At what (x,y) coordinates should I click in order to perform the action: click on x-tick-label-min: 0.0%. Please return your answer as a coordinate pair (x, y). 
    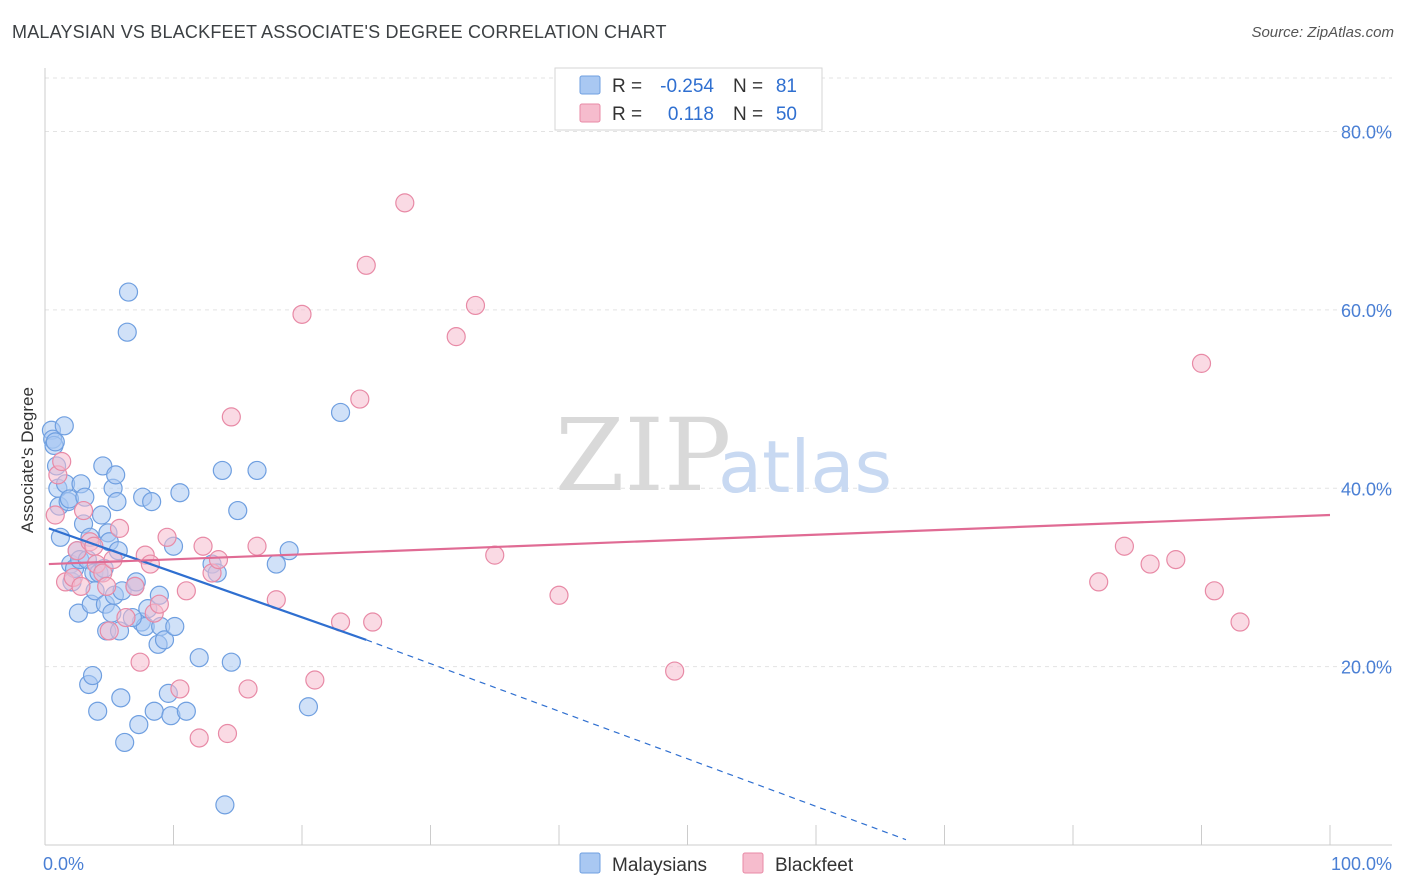
    Looking at the image, I should click on (63, 864).